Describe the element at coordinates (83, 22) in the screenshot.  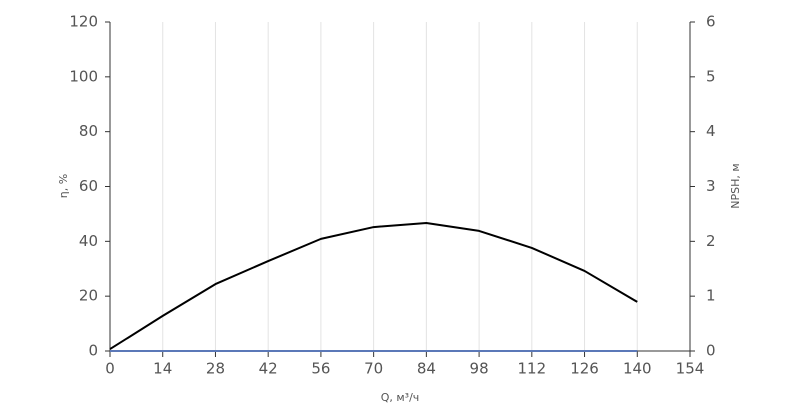
I see `y-tick-label: 120` at that location.